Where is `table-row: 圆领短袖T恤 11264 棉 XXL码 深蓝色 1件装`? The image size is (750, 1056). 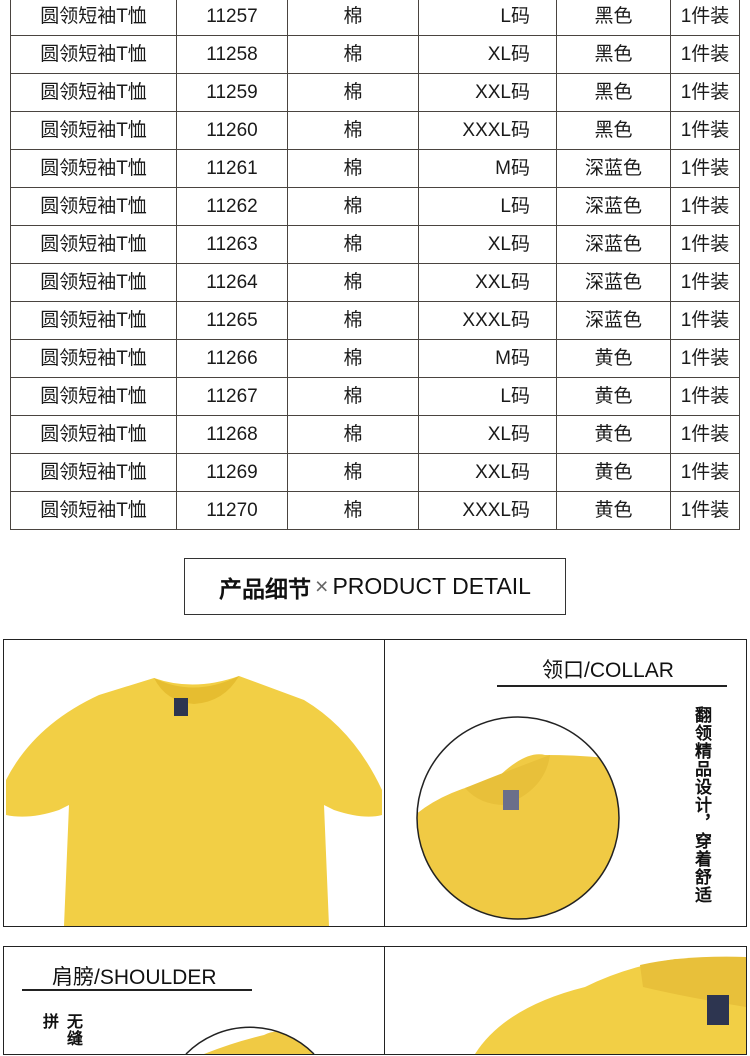
table-row: 圆领短袖T恤 11264 棉 XXL码 深蓝色 1件装 is located at coordinates (375, 282).